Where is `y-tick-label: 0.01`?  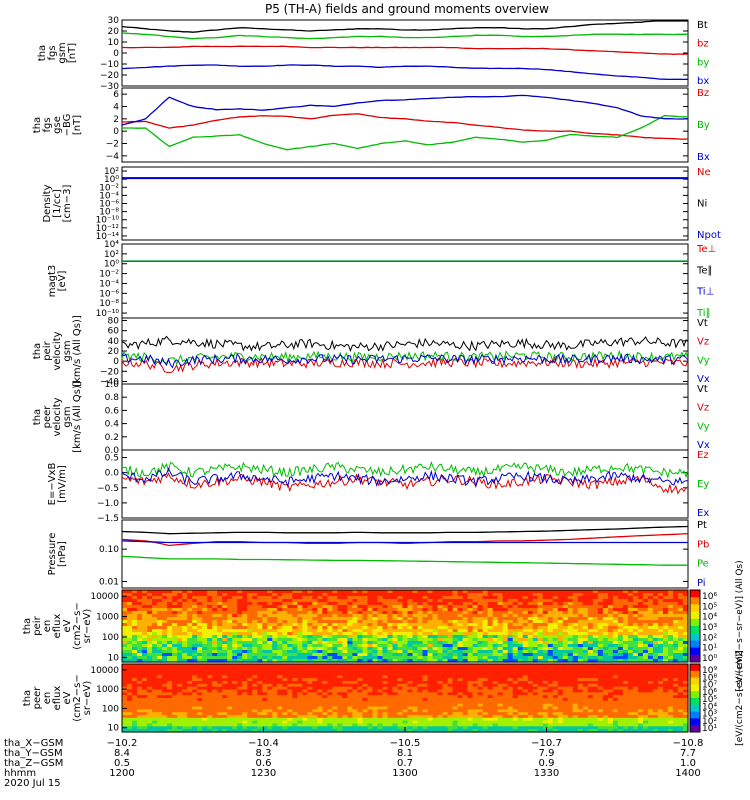 y-tick-label: 0.01 is located at coordinates (109, 583).